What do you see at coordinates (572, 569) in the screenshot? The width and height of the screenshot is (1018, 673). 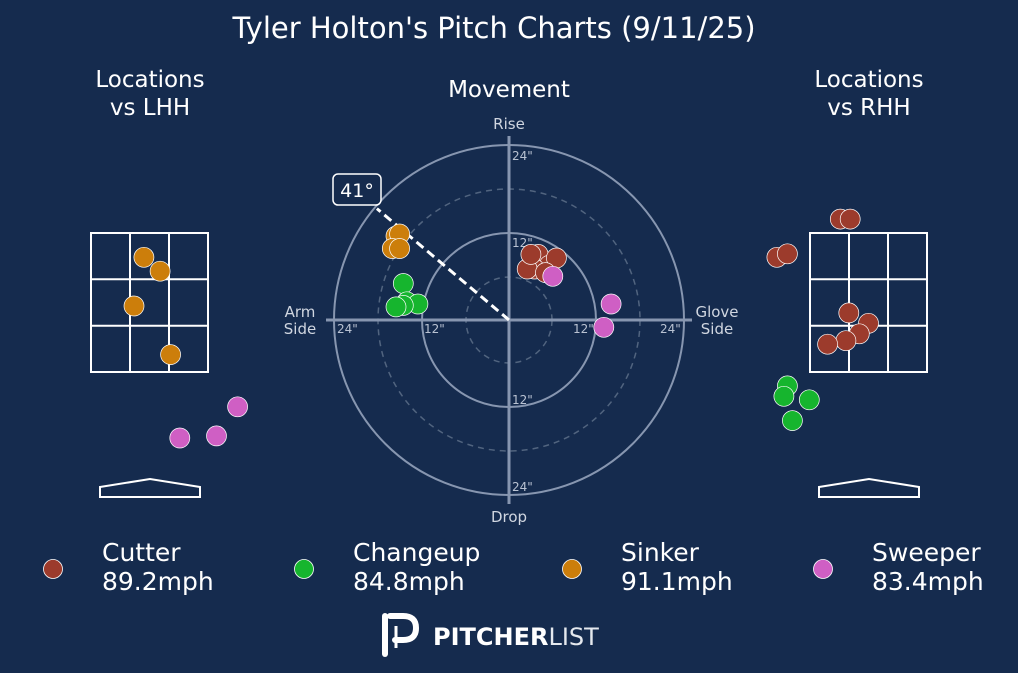 I see `legend-marker-sinker` at bounding box center [572, 569].